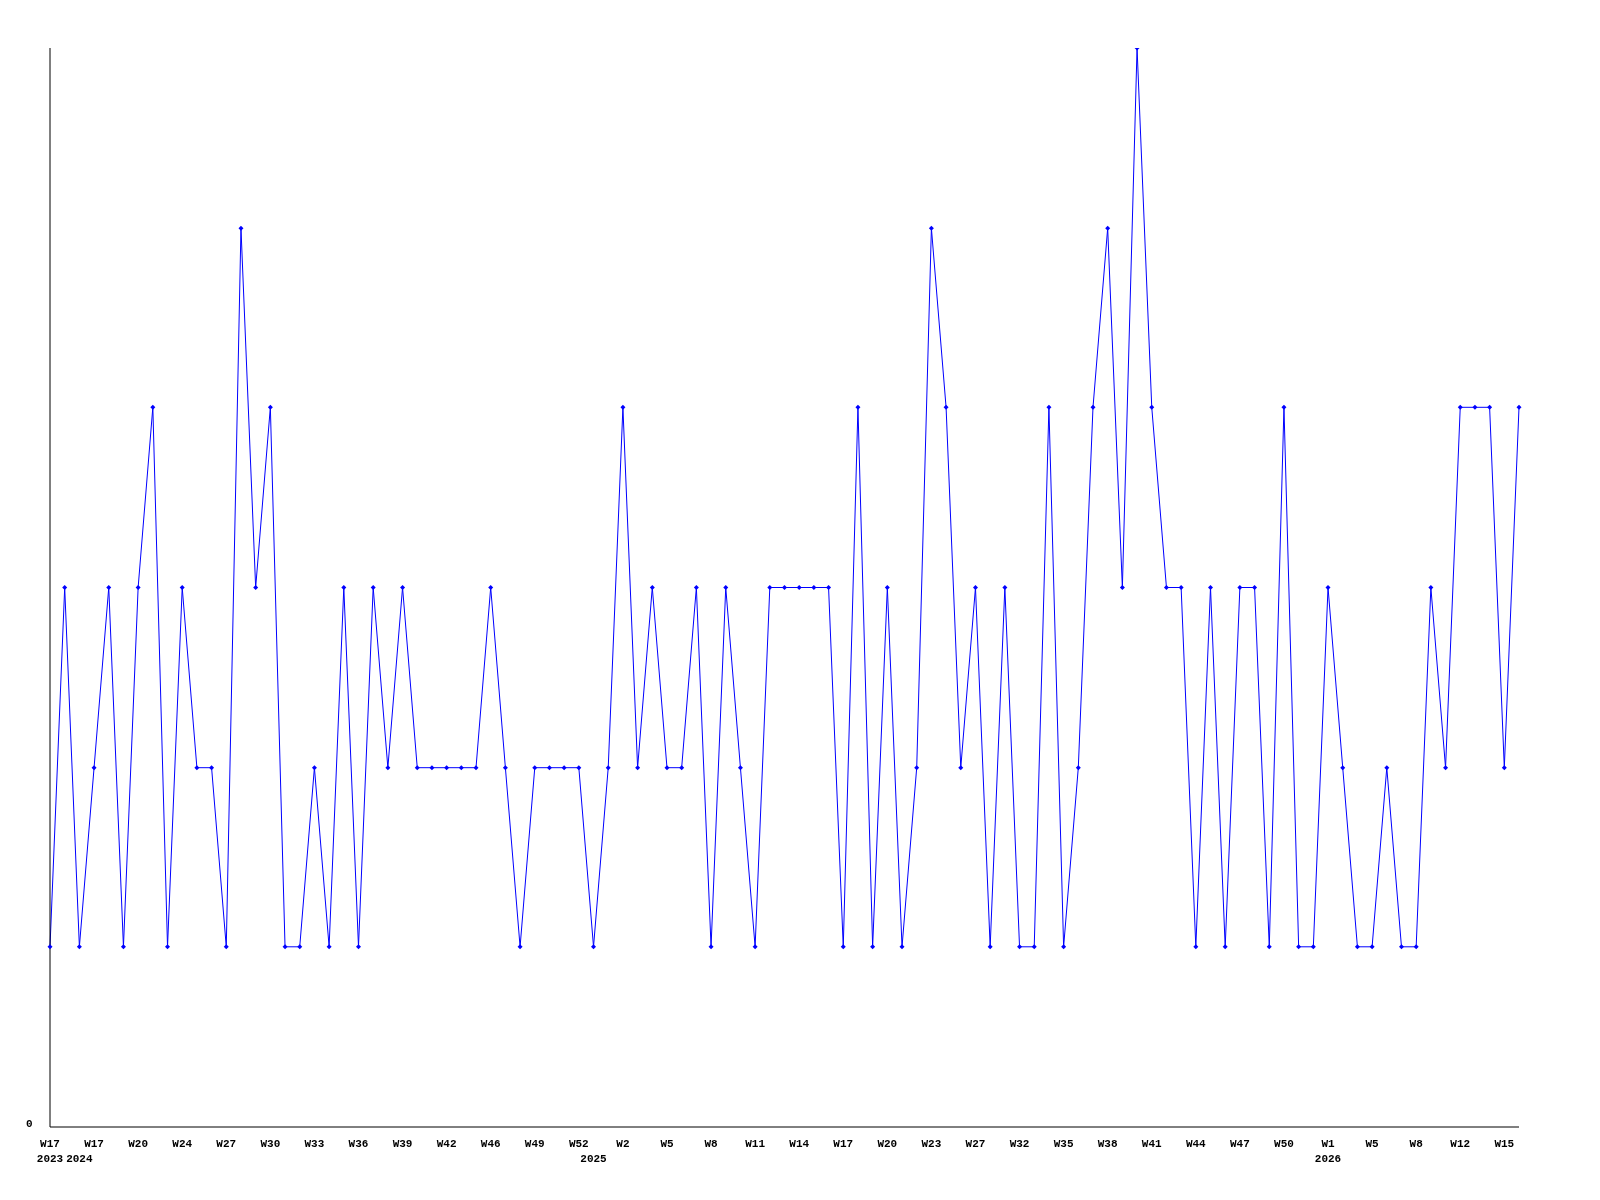 This screenshot has height=1200, width=1600. I want to click on x-tick-label: 2024, so click(79, 1159).